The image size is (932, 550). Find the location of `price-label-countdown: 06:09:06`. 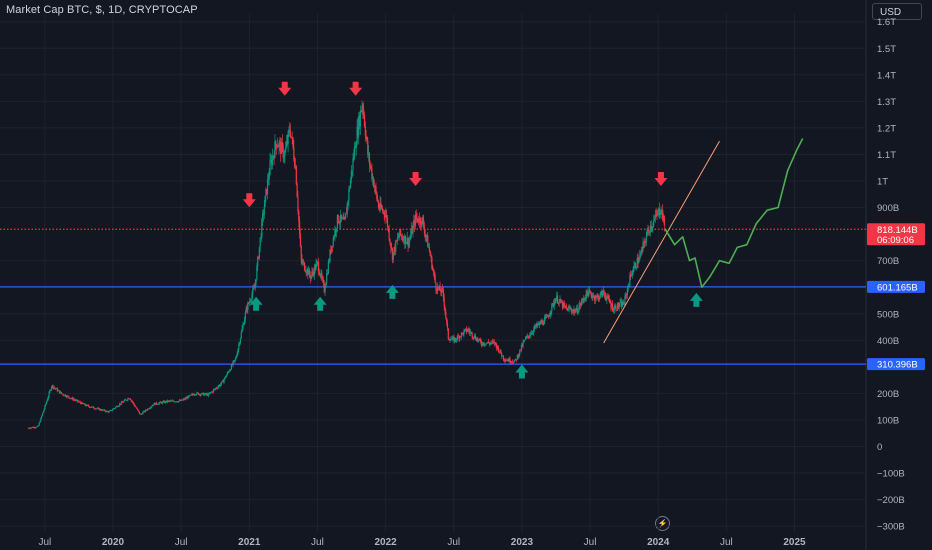

price-label-countdown: 06:09:06 is located at coordinates (895, 240).